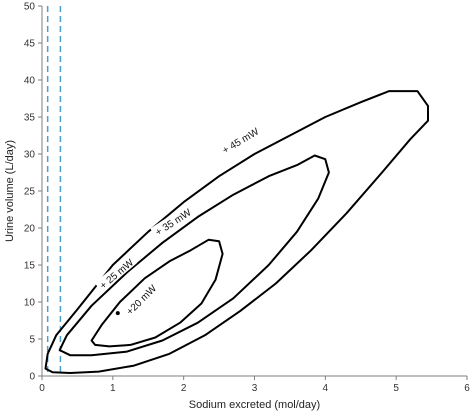  Describe the element at coordinates (30, 44) in the screenshot. I see `y-tick-label: 45` at that location.